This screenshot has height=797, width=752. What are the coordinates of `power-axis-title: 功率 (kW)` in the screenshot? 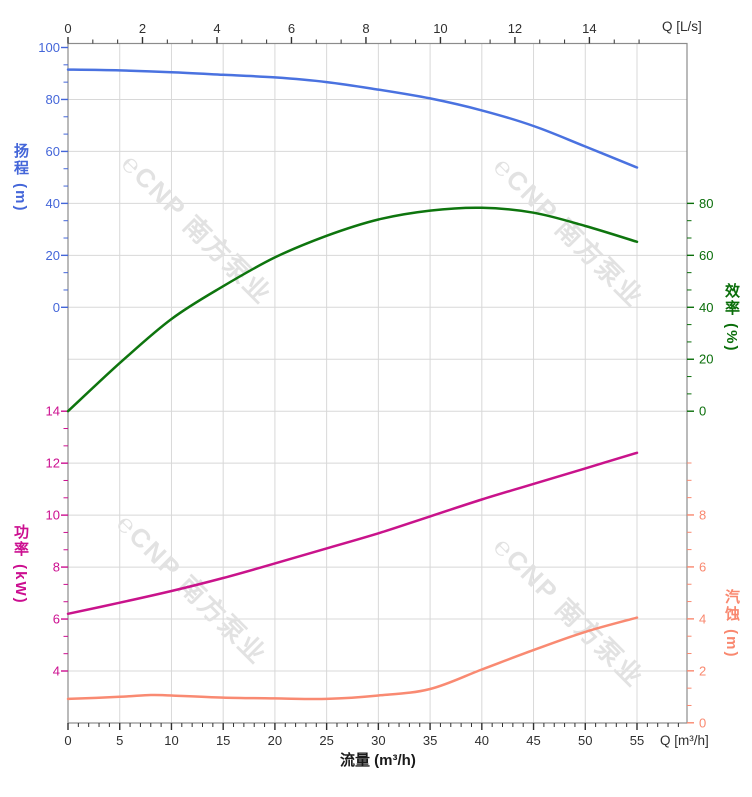 It's located at (20, 564).